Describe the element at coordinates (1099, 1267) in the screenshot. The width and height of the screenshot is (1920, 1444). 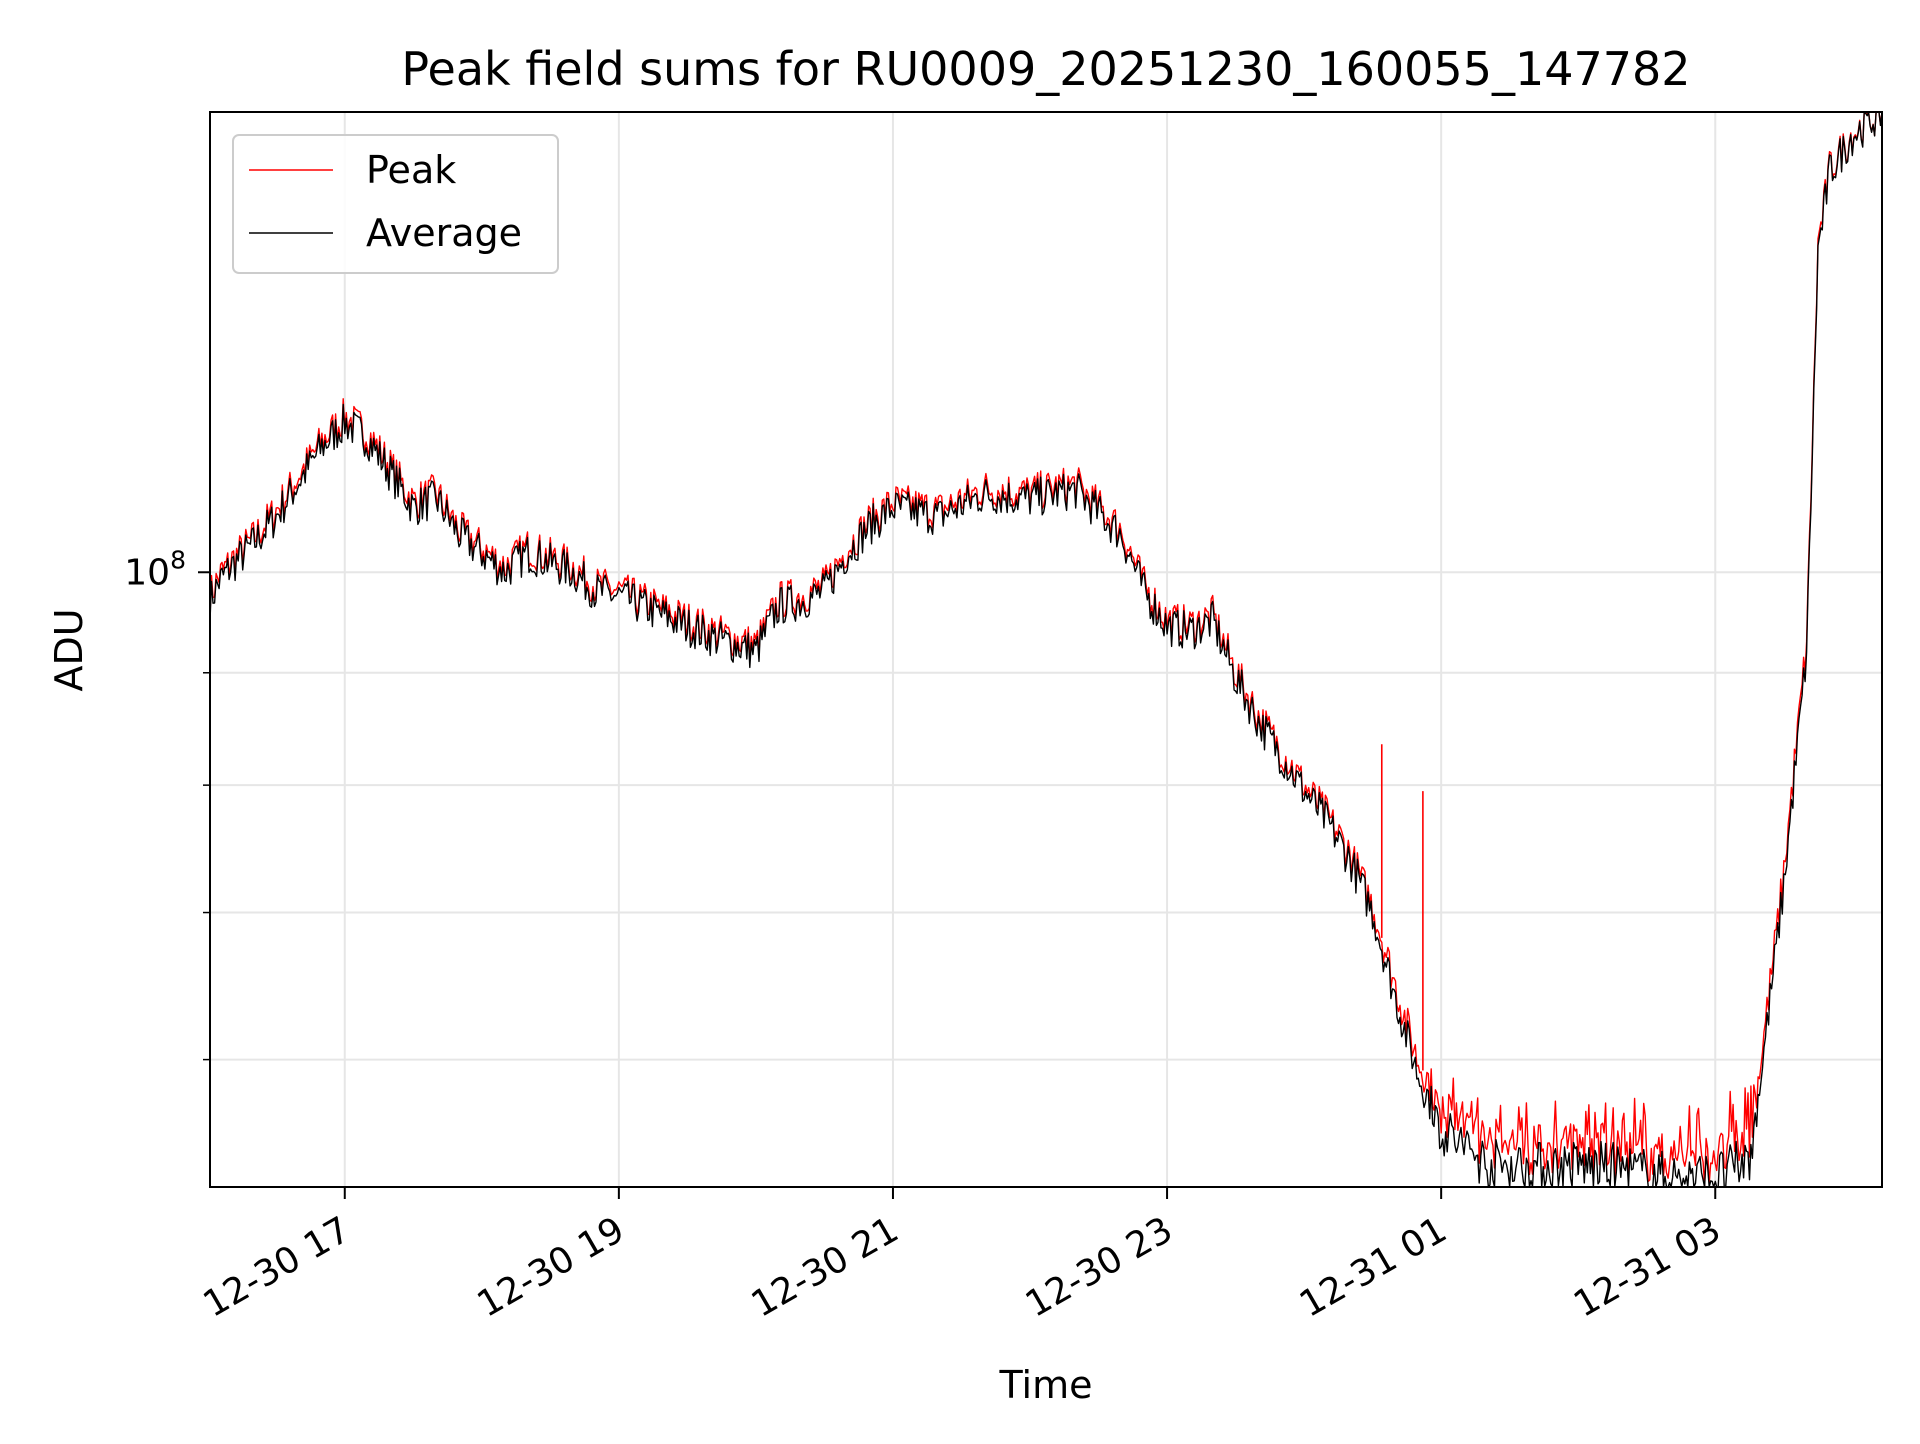
I see `x-tick-label: 12-30 23` at that location.